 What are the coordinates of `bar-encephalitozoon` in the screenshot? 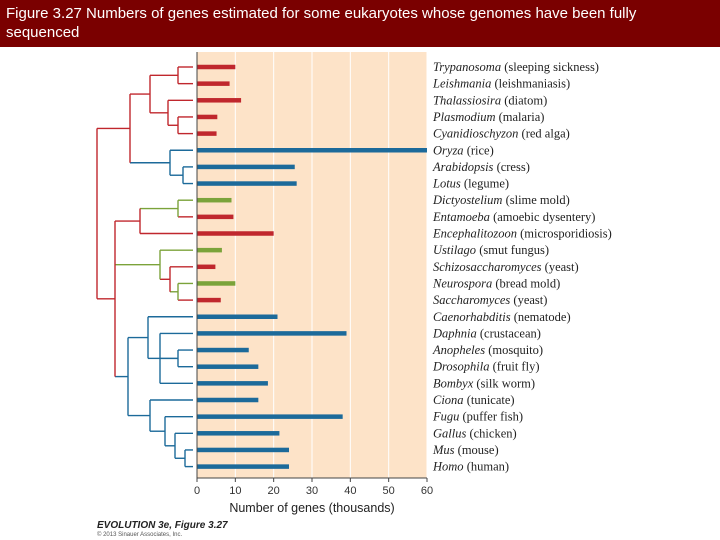 It's located at (235, 233).